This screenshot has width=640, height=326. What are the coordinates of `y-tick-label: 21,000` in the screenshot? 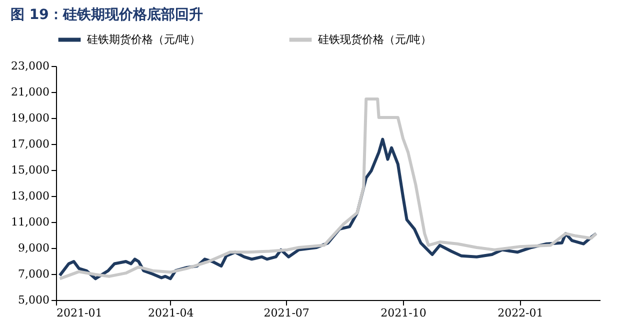 It's located at (30, 92).